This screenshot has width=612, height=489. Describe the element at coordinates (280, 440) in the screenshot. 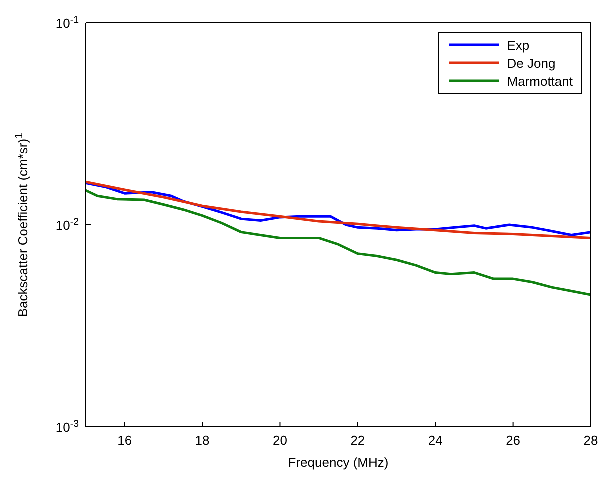

I see `x-tick-label: 20` at that location.